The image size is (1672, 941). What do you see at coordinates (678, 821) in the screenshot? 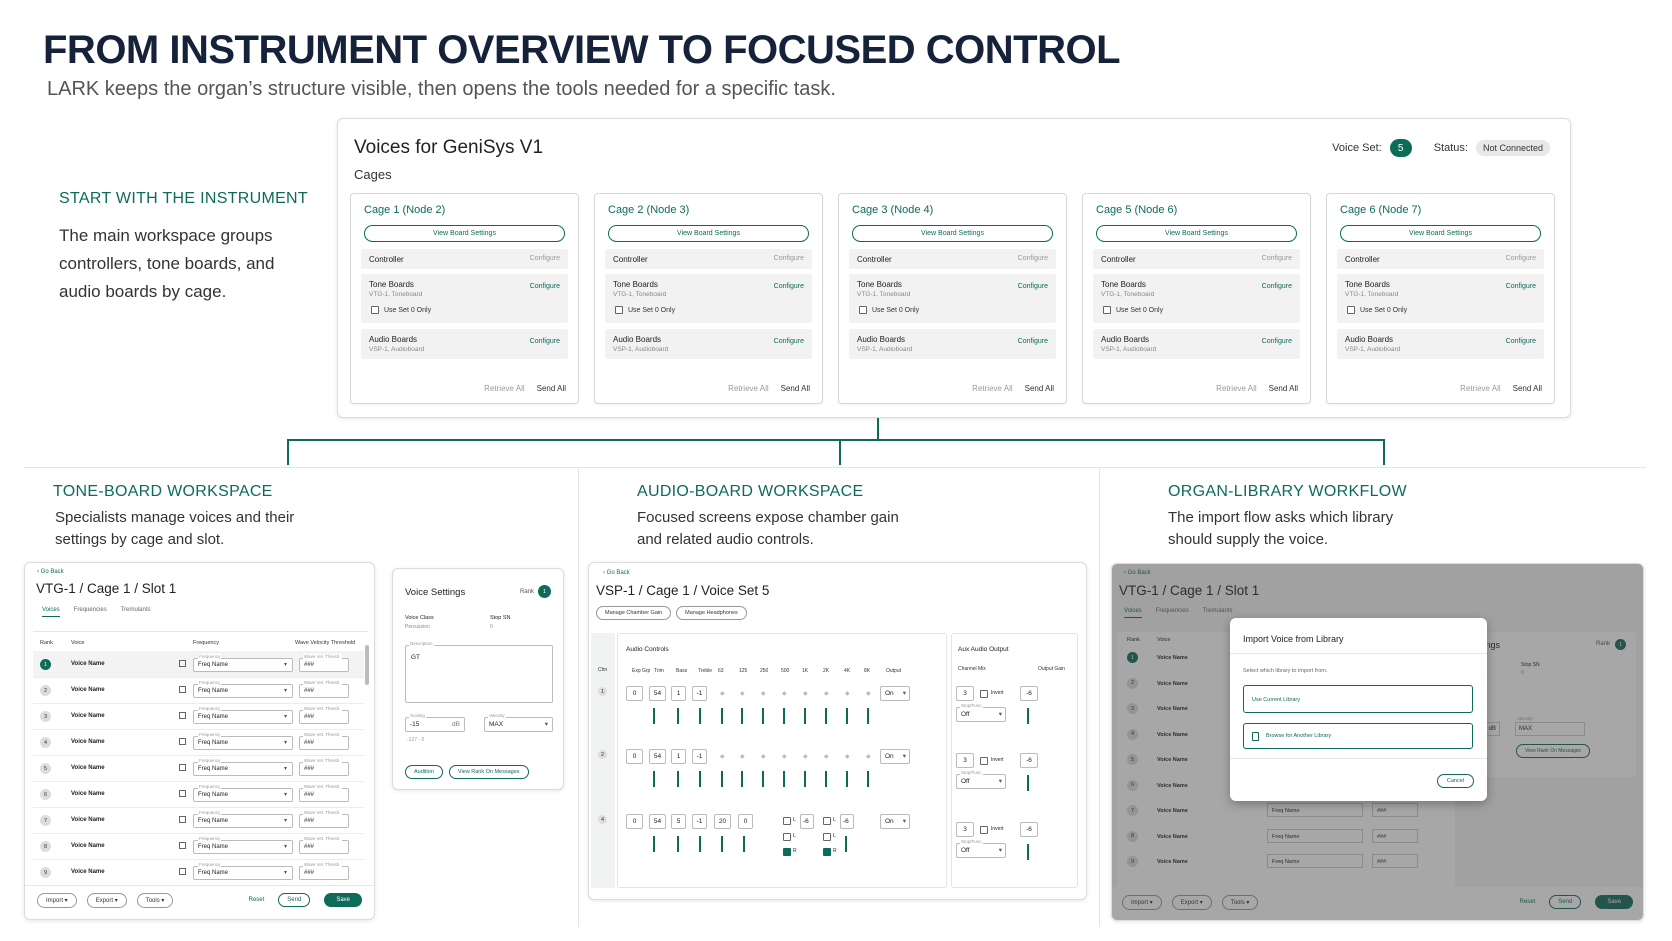
I see `audio-value-input: 5` at bounding box center [678, 821].